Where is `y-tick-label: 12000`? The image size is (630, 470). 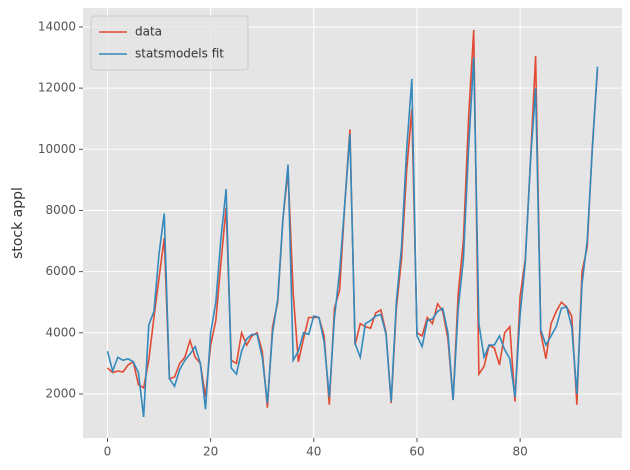
y-tick-label: 12000 is located at coordinates (57, 88).